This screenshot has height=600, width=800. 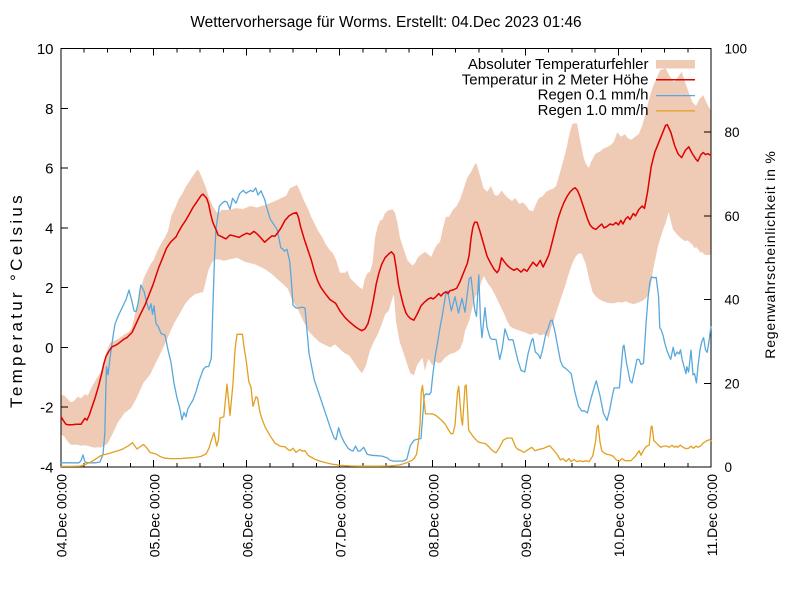 What do you see at coordinates (433, 515) in the screenshot?
I see `svg-text: 08.Dec 00:00` at bounding box center [433, 515].